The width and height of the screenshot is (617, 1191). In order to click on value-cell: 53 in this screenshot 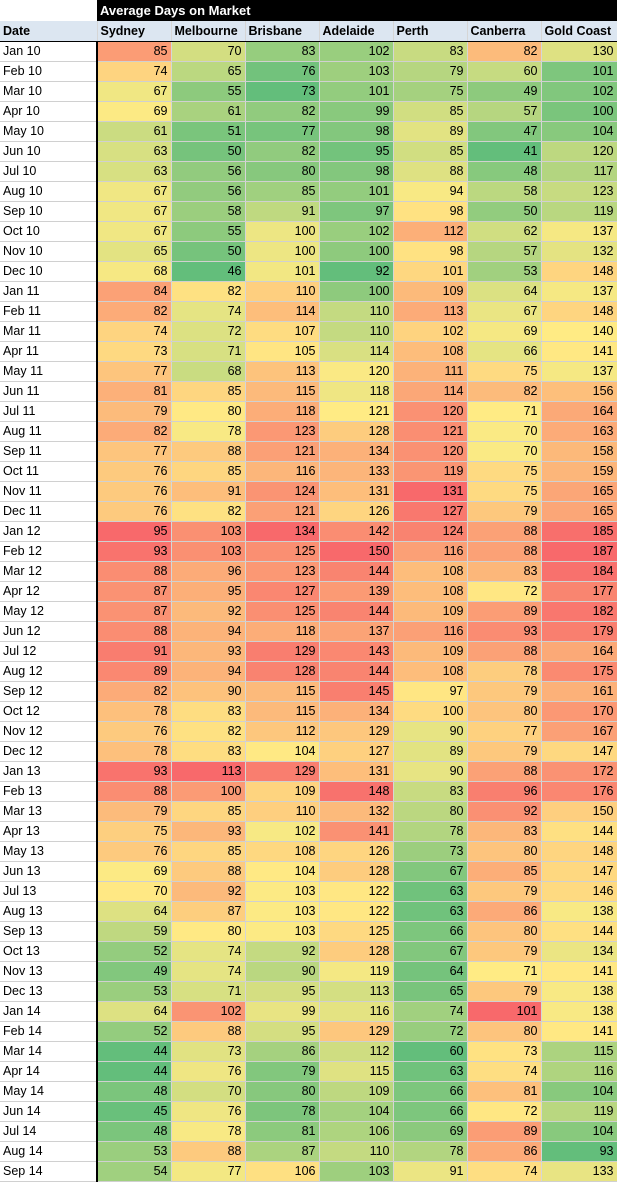, I will do `click(504, 271)`.